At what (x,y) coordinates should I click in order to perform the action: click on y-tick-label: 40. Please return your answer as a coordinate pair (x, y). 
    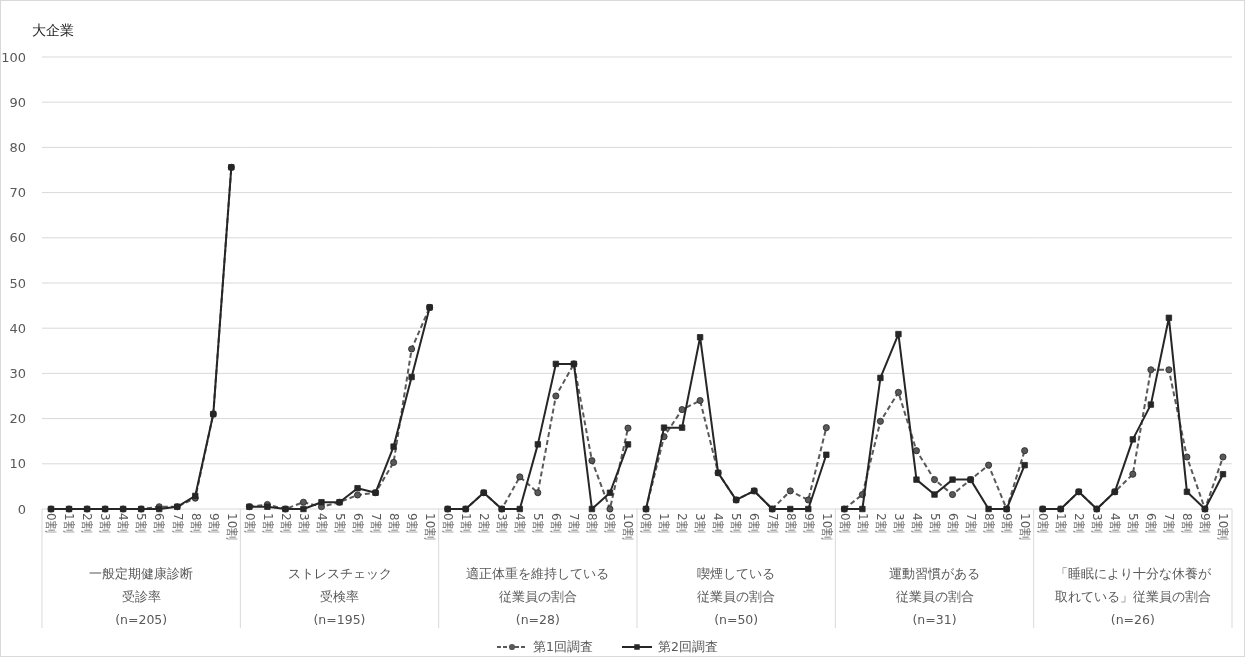
    Looking at the image, I should click on (17, 328).